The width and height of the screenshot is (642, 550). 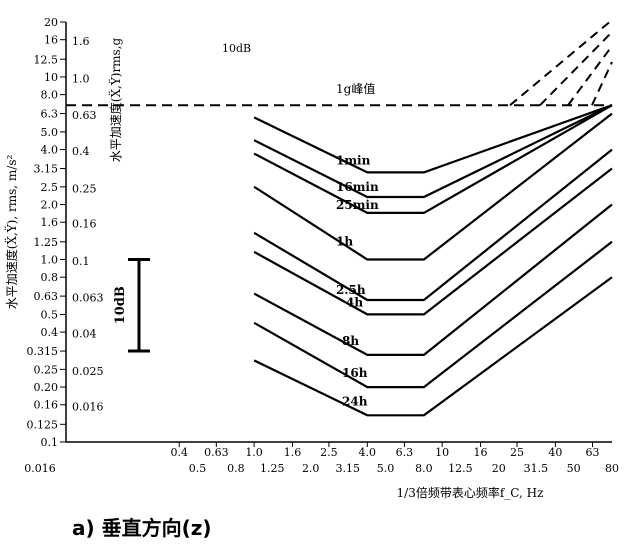 What do you see at coordinates (355, 373) in the screenshot?
I see `series-label-16h: 16h` at bounding box center [355, 373].